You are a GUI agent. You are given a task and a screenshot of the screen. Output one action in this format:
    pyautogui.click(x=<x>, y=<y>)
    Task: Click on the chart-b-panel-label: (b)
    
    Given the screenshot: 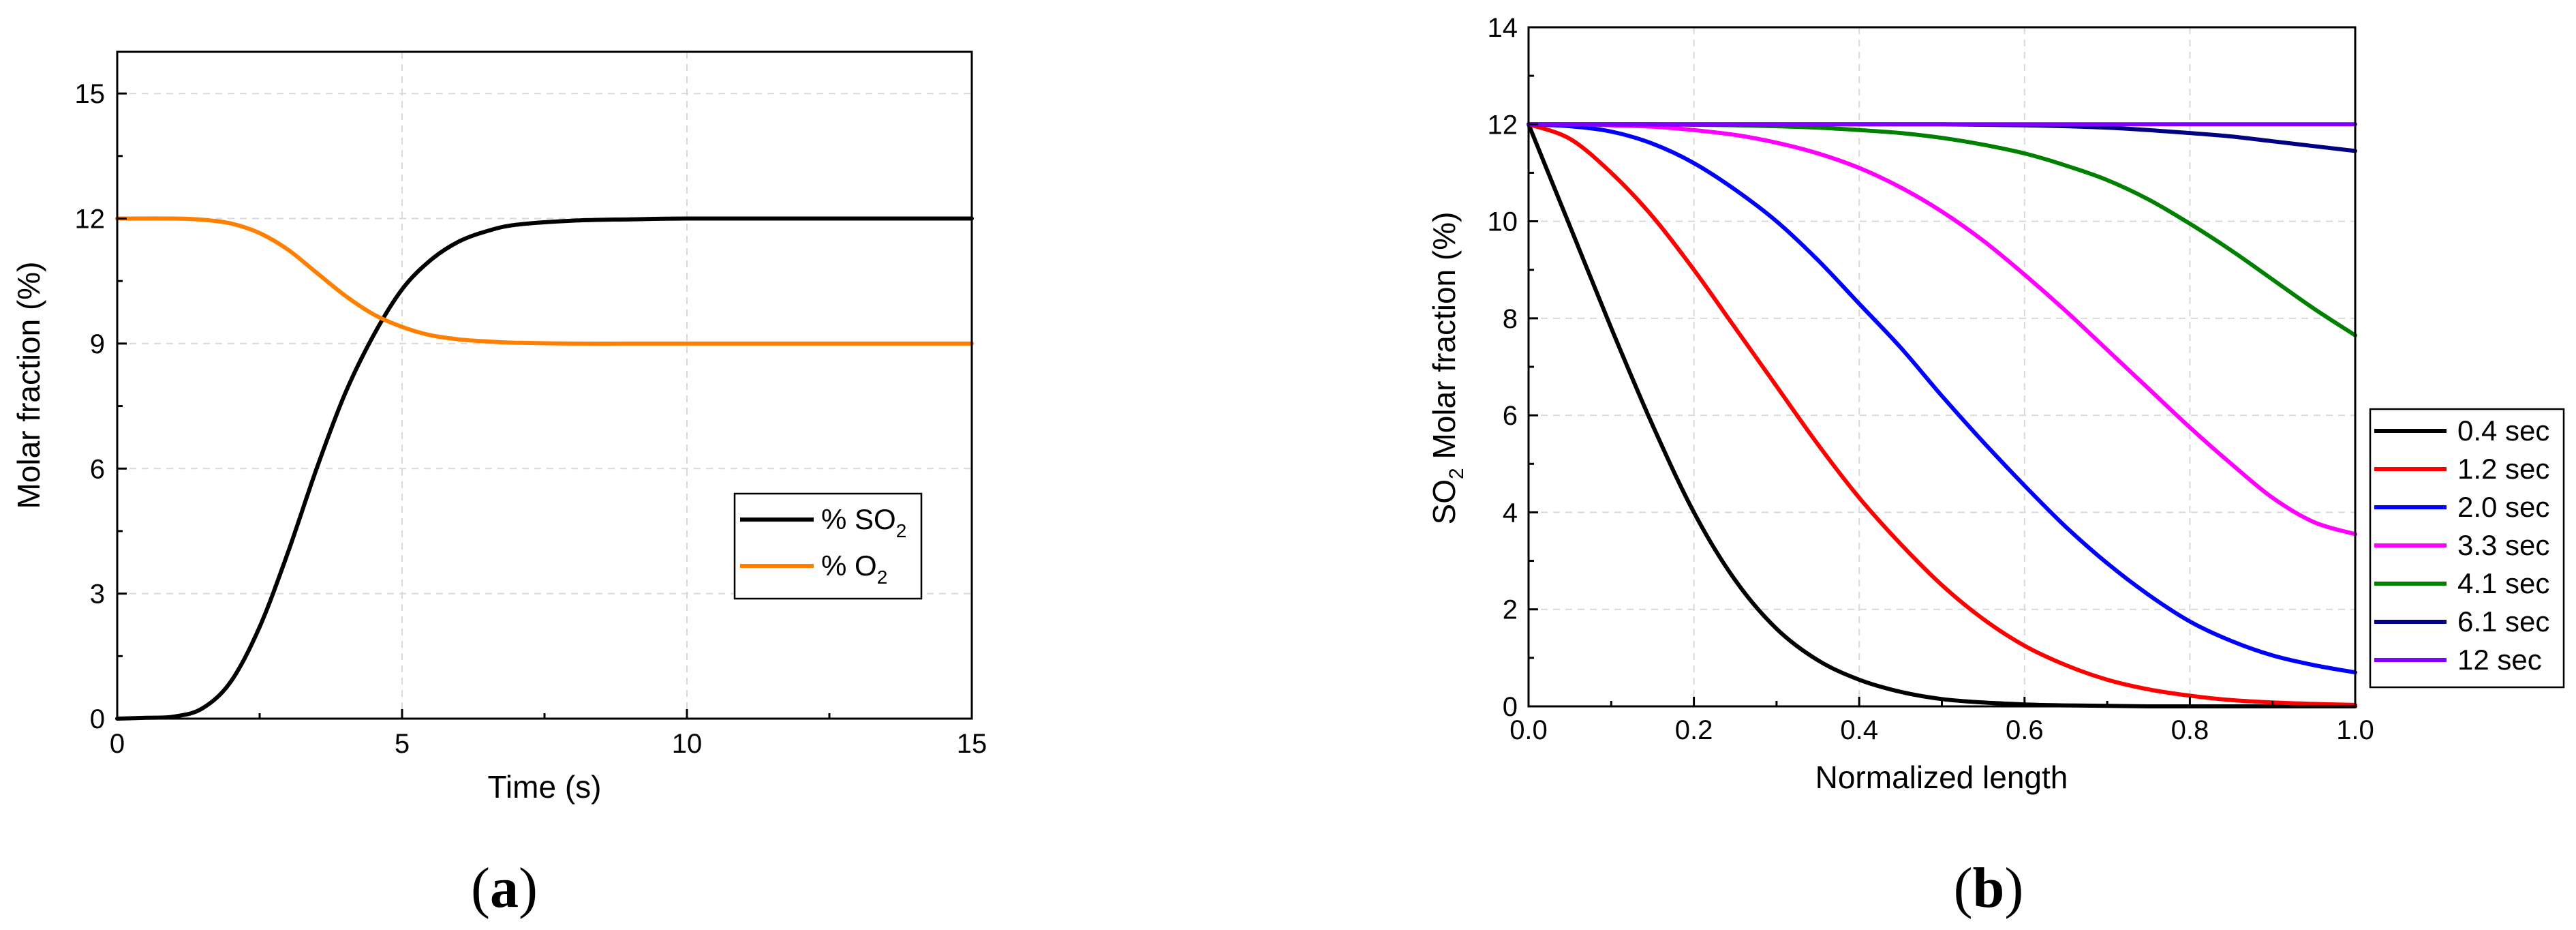 What is the action you would take?
    pyautogui.click(x=1989, y=888)
    